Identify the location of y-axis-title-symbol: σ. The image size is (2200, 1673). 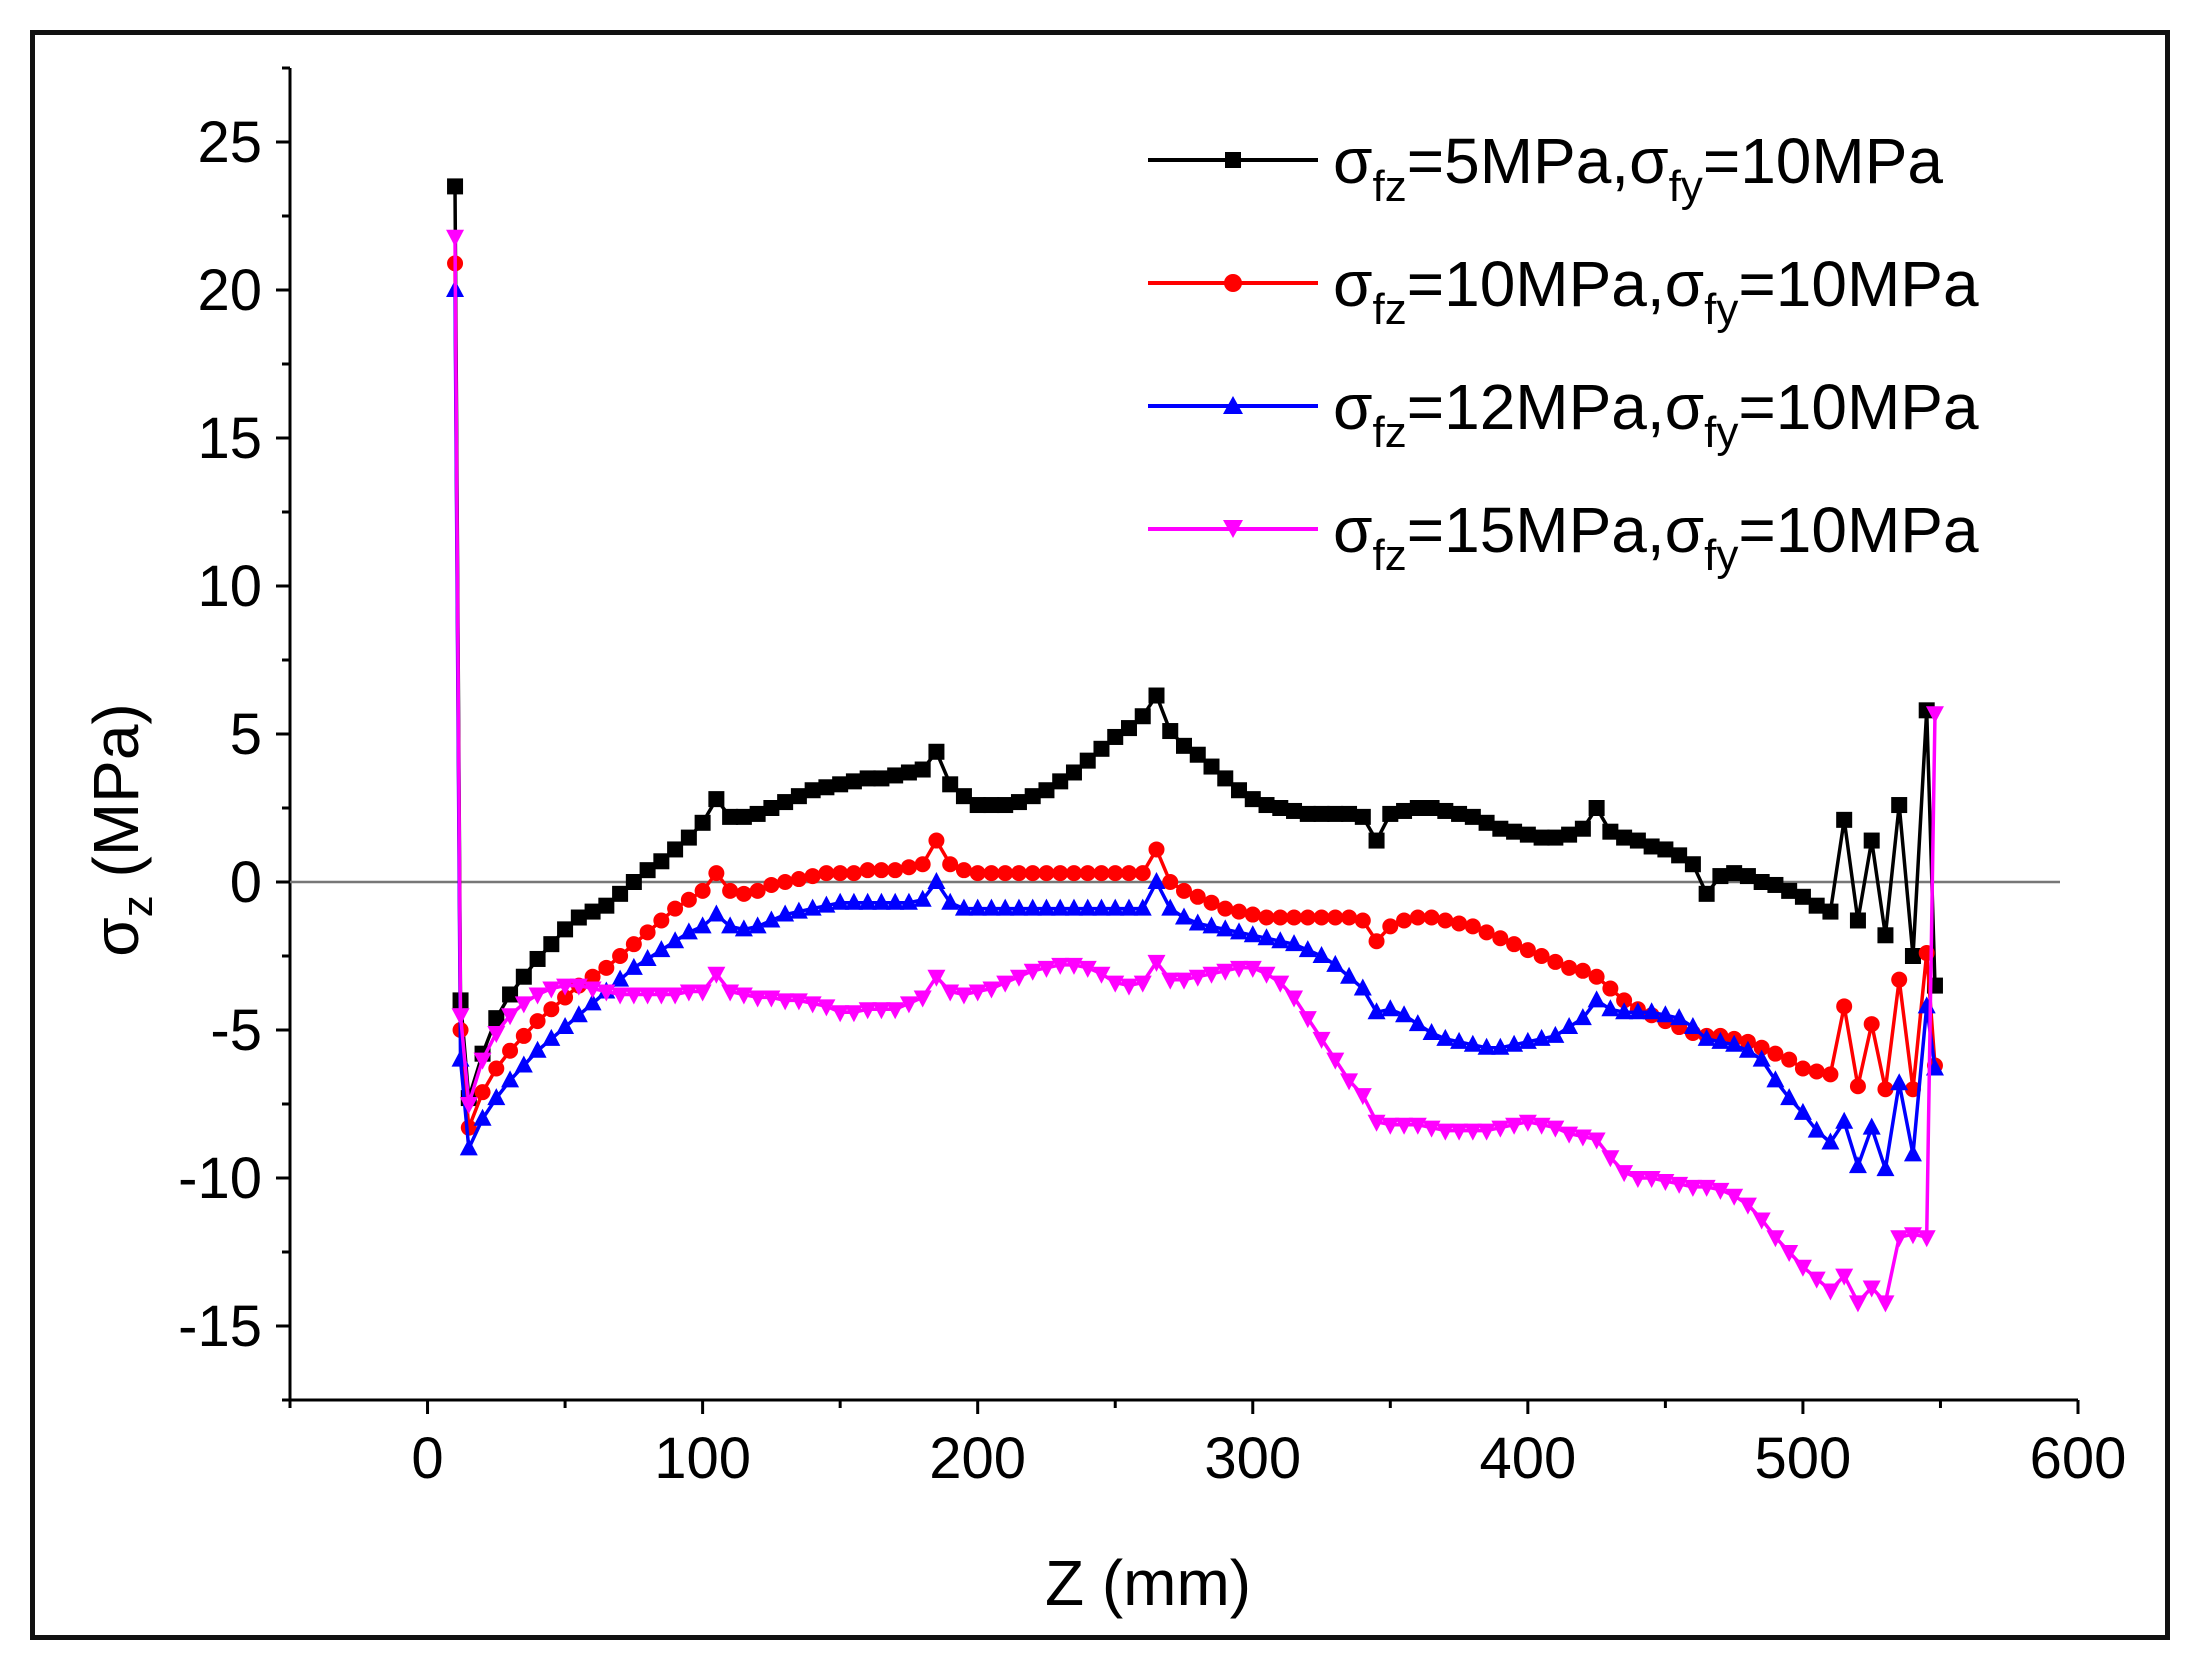
(116, 937).